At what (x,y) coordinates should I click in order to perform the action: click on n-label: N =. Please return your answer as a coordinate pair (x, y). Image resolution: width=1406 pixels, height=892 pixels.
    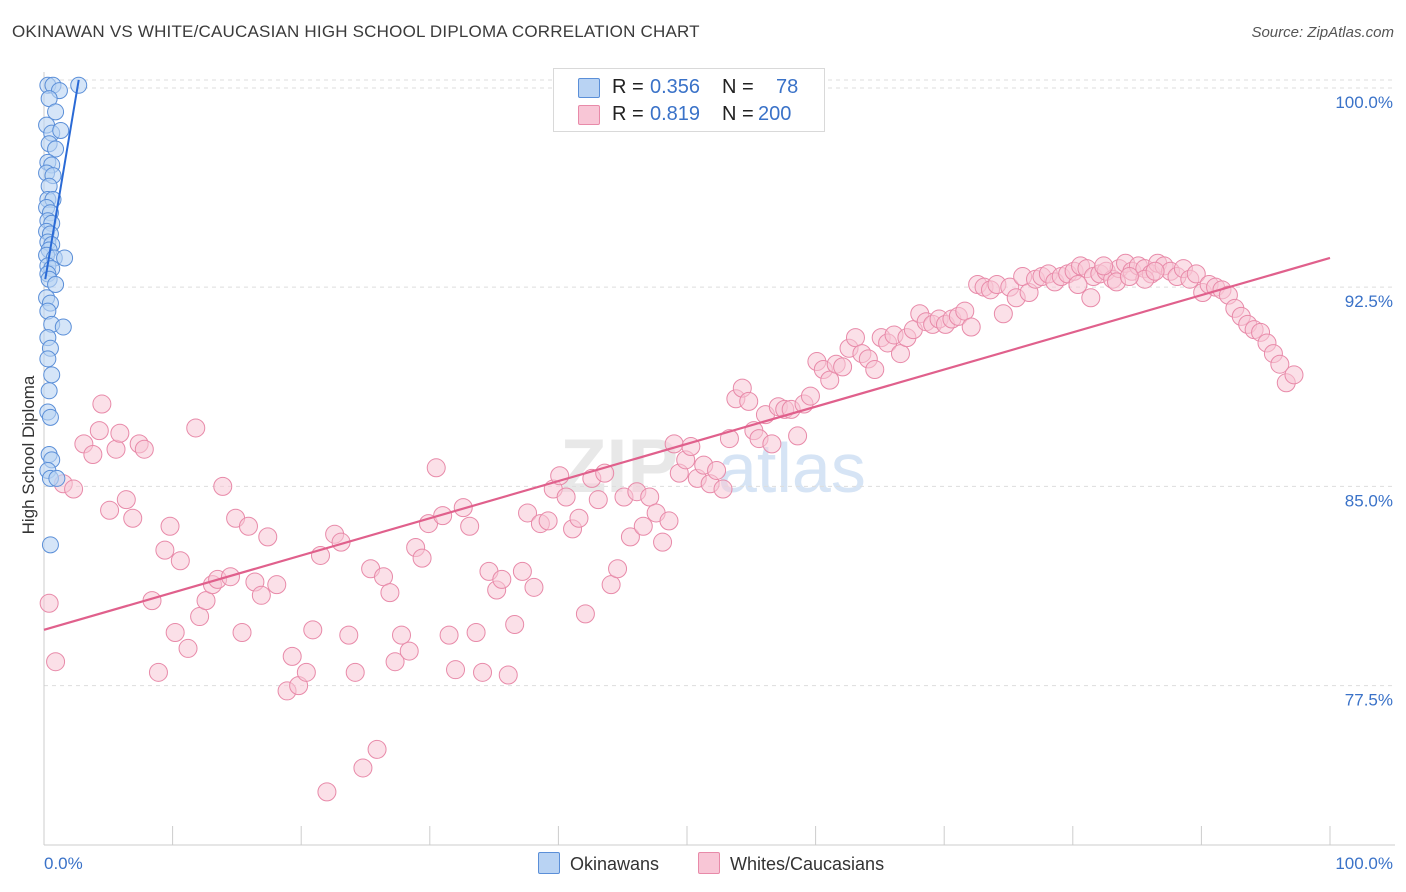
    Looking at the image, I should click on (738, 114).